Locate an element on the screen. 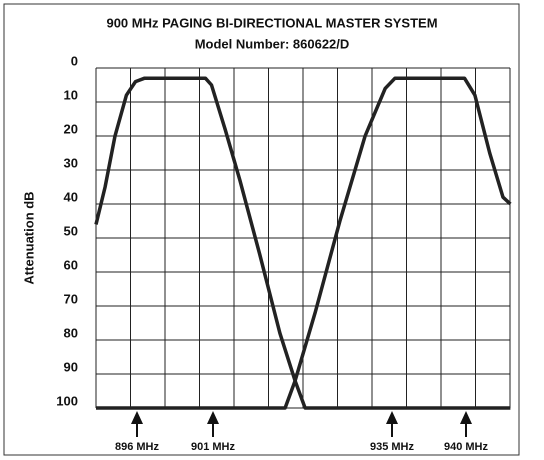 Image resolution: width=544 pixels, height=460 pixels. y-tick-label: 0 is located at coordinates (74, 60).